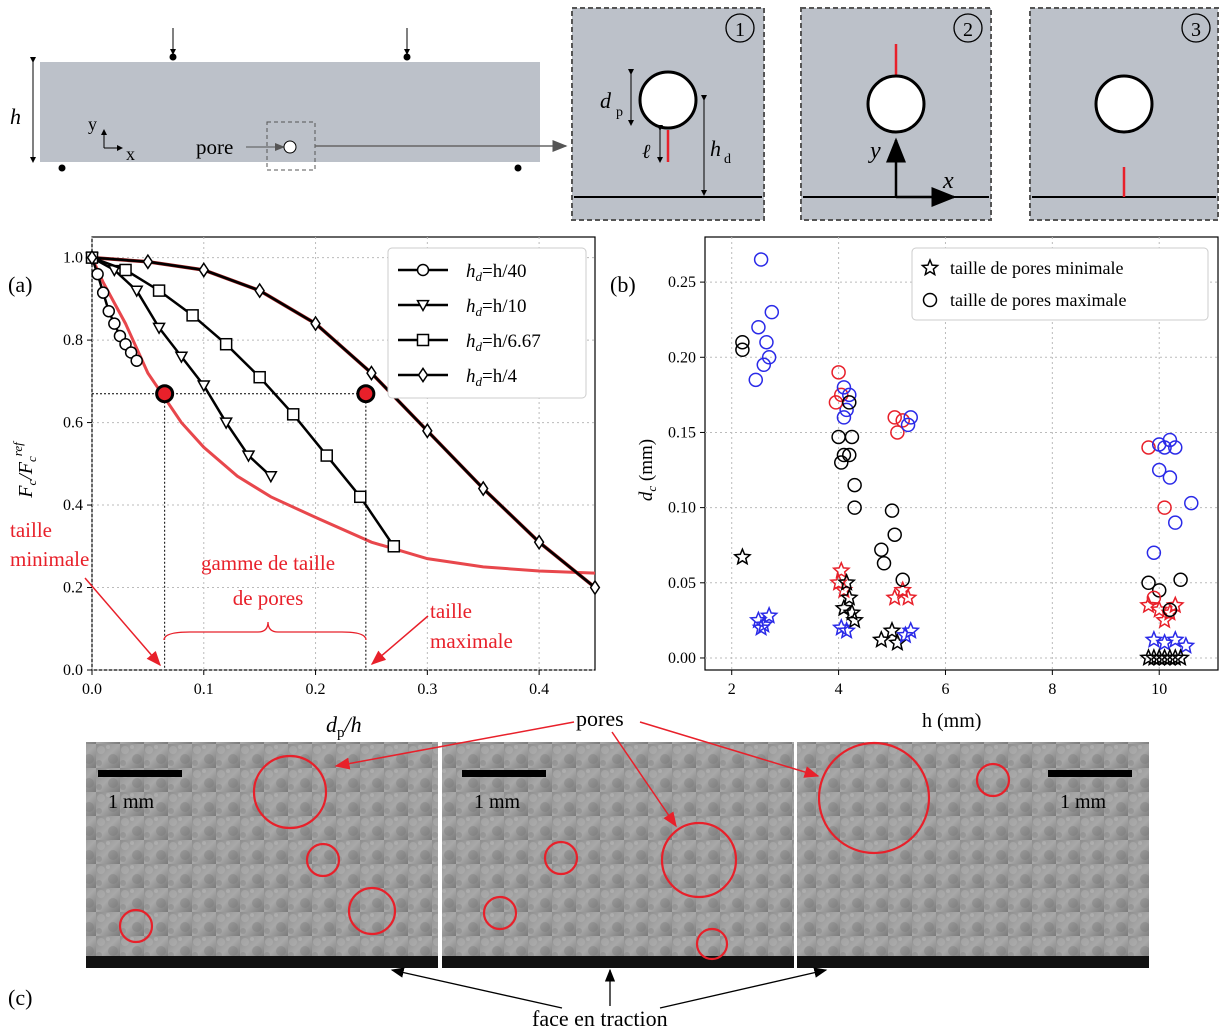 The width and height of the screenshot is (1227, 1033). Describe the element at coordinates (606, 100) in the screenshot. I see `dp-label: d` at that location.